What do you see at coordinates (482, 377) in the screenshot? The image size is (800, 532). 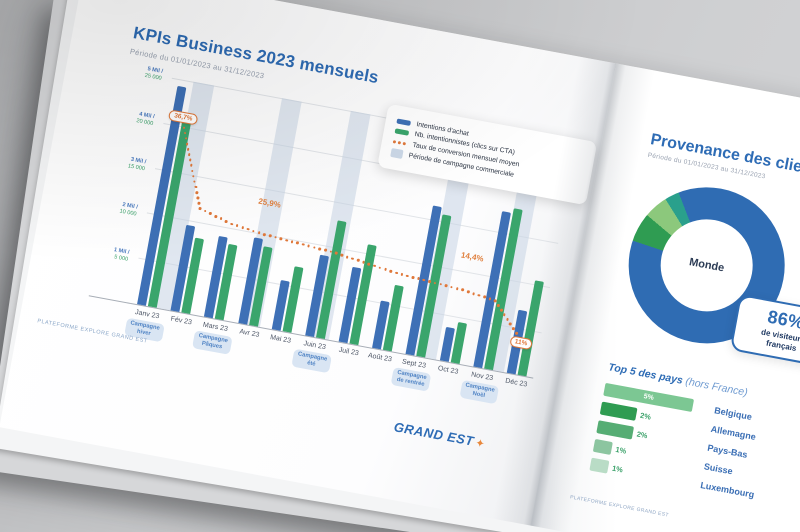 I see `month-label: Nov 23` at bounding box center [482, 377].